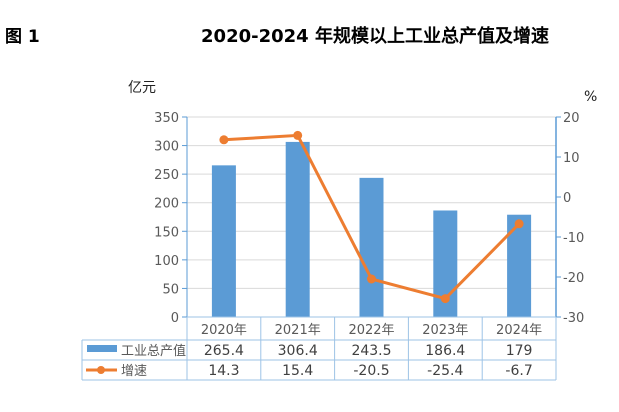  What do you see at coordinates (170, 289) in the screenshot?
I see `y-left-tick-label: 50` at bounding box center [170, 289].